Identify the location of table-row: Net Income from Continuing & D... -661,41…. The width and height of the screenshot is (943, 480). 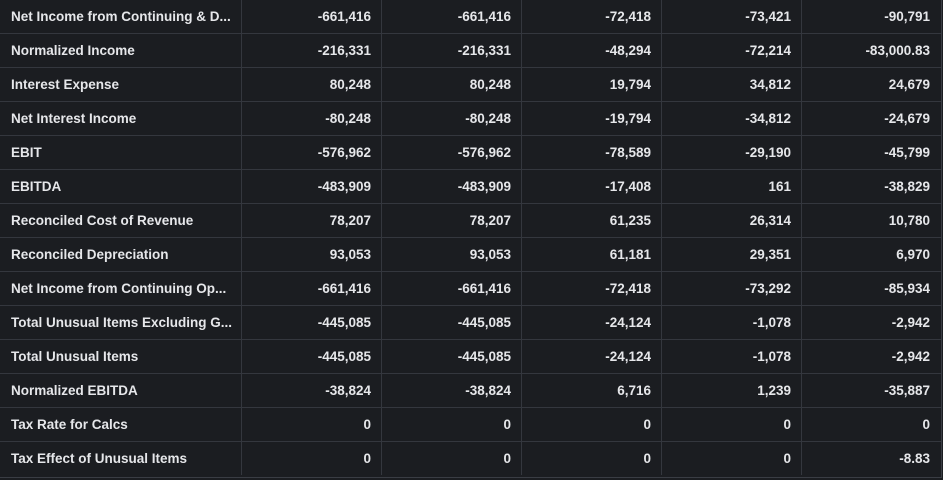
(470, 16).